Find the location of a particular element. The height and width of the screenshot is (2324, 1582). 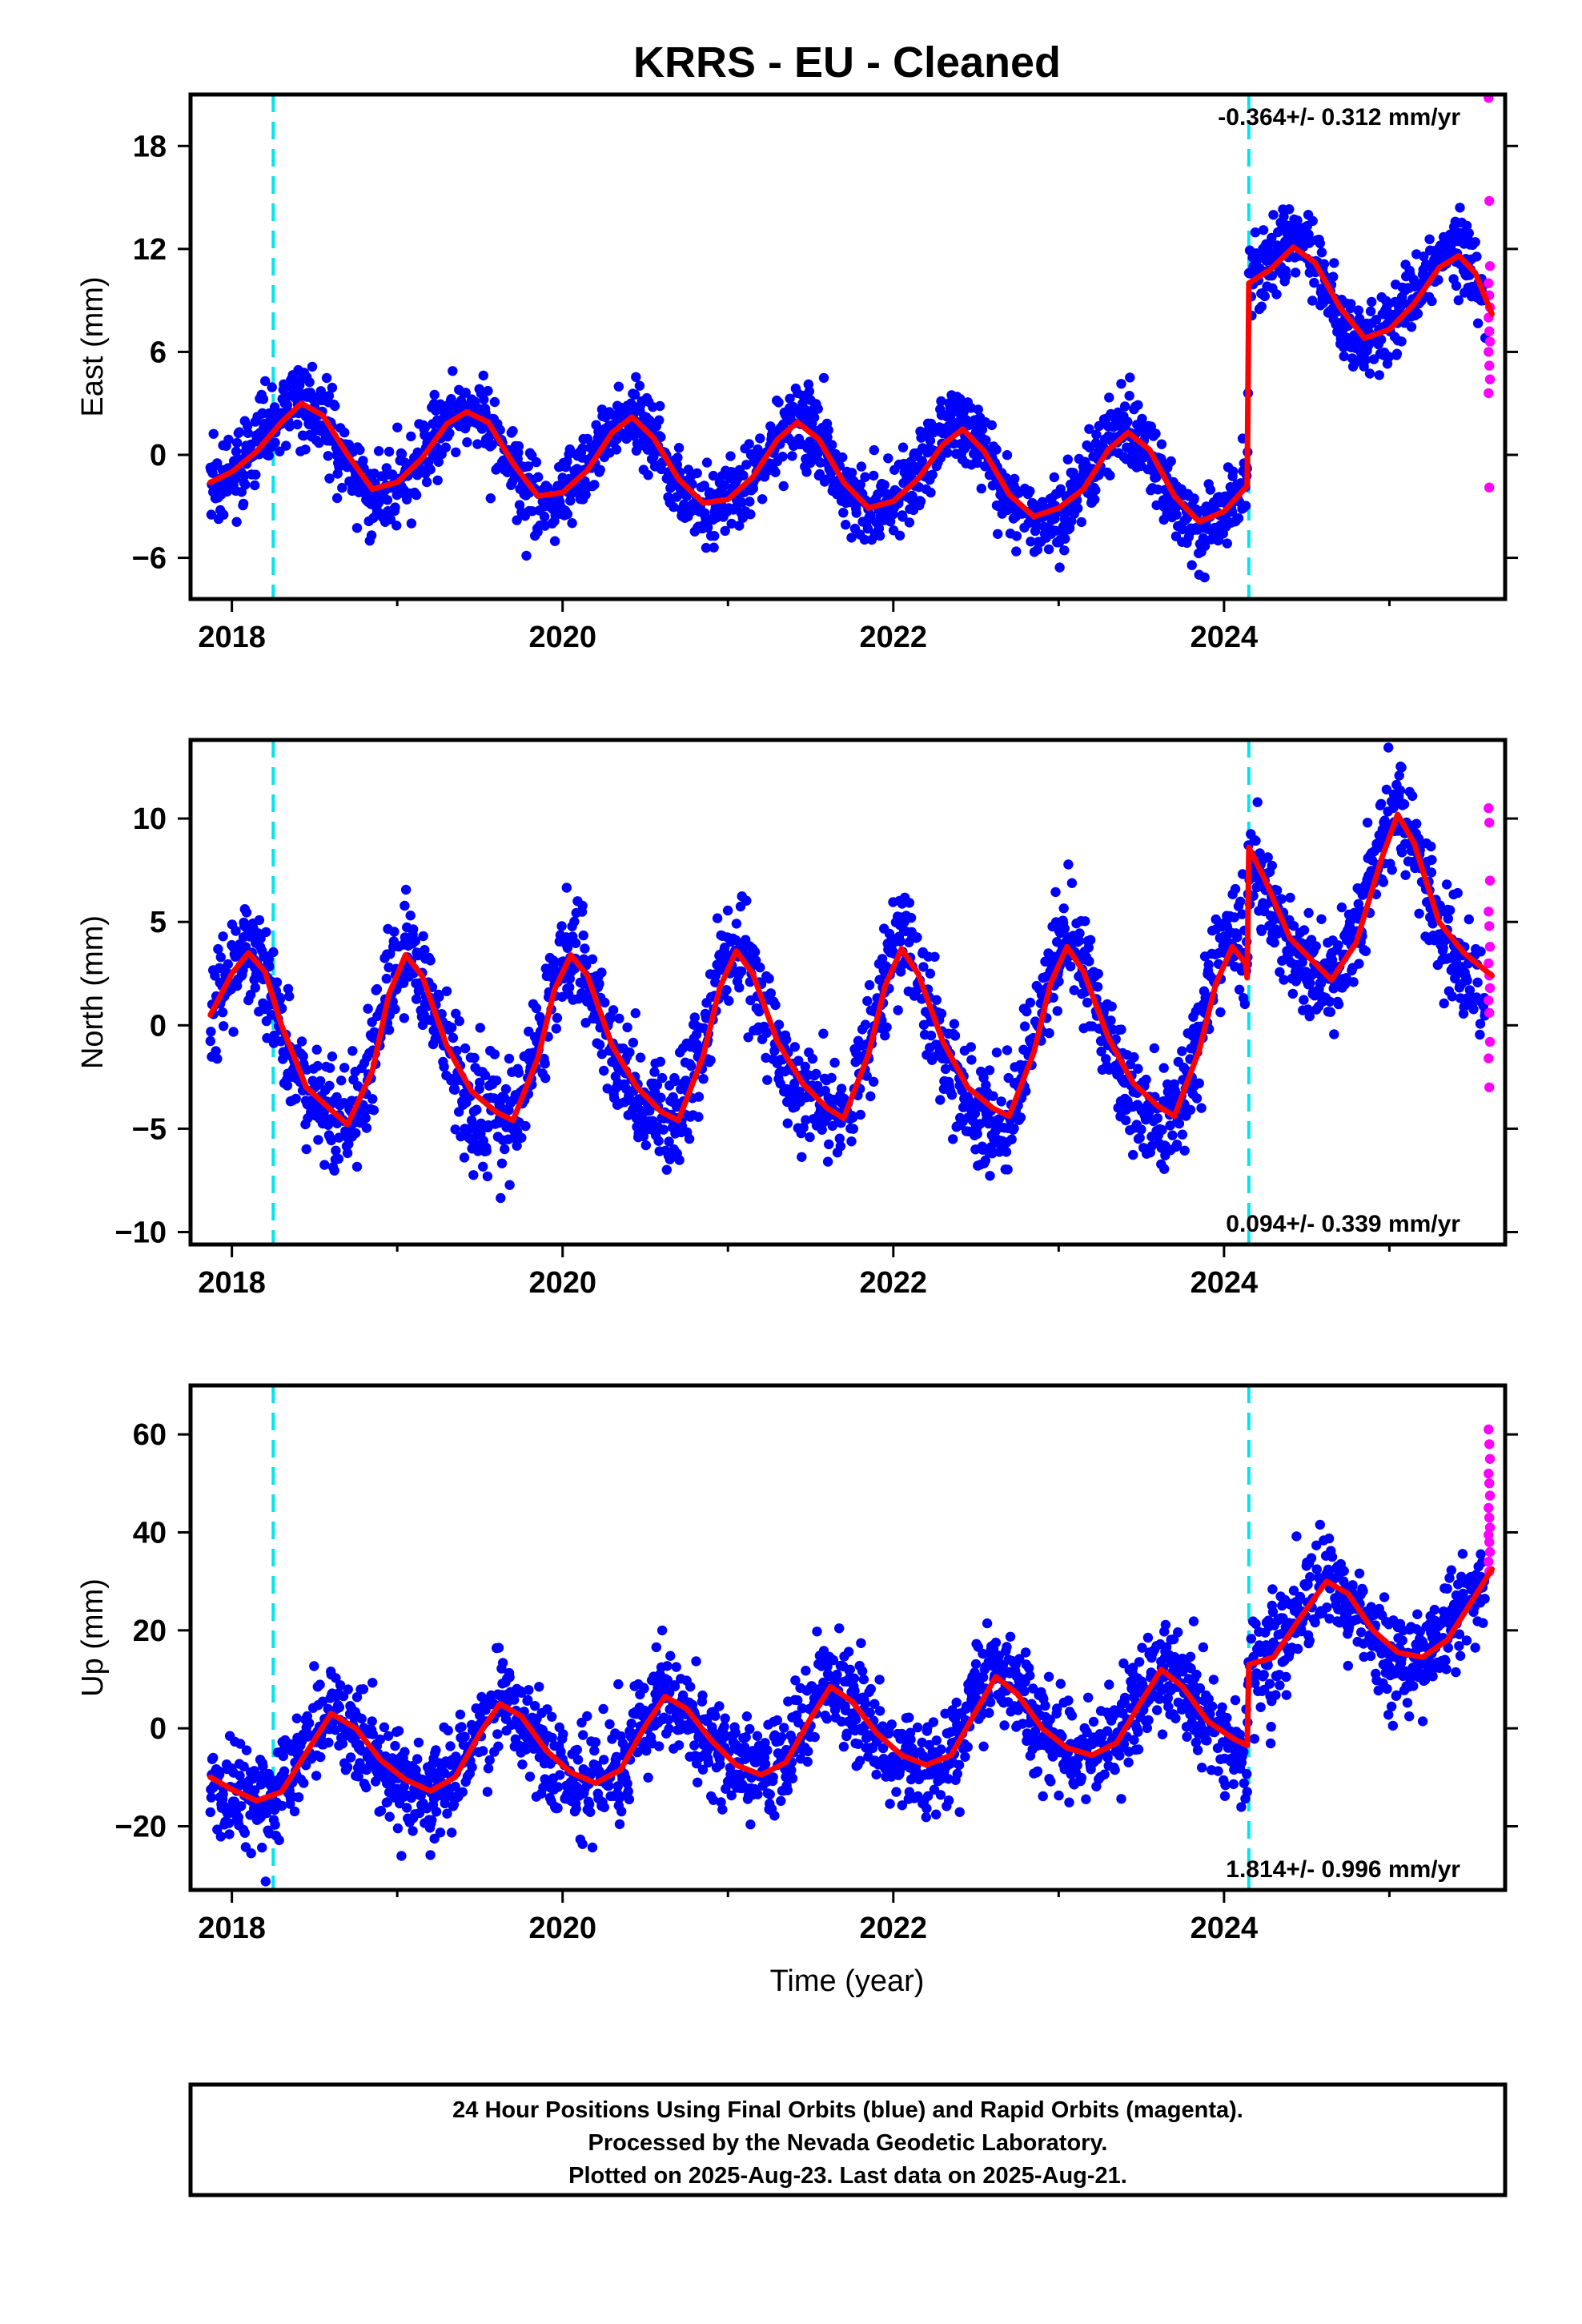

east-ytick-label: 12 is located at coordinates (150, 250).